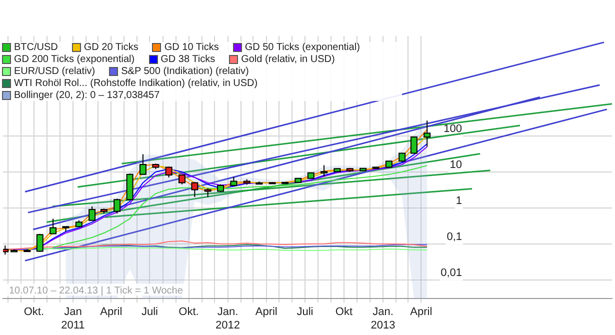 The height and width of the screenshot is (335, 615). I want to click on legend-label: GD 50 Ticks (exponential), so click(302, 47).